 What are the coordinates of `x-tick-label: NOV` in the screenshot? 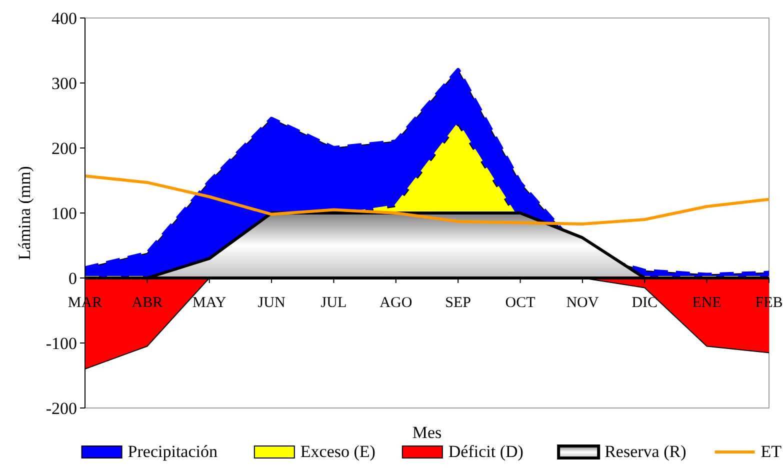 It's located at (582, 303).